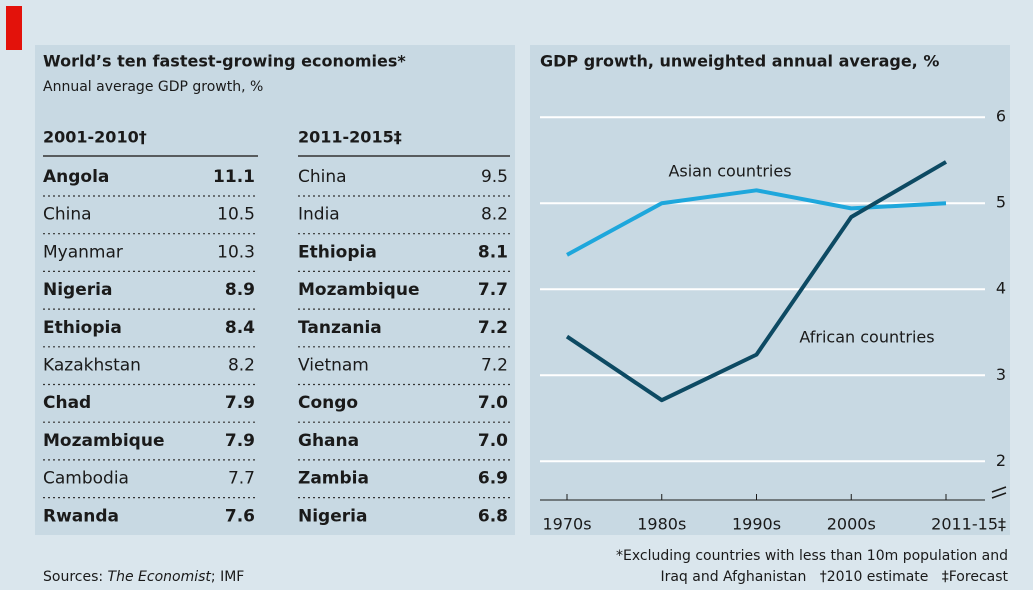 The height and width of the screenshot is (590, 1033). I want to click on y-tick-label: 2, so click(1001, 460).